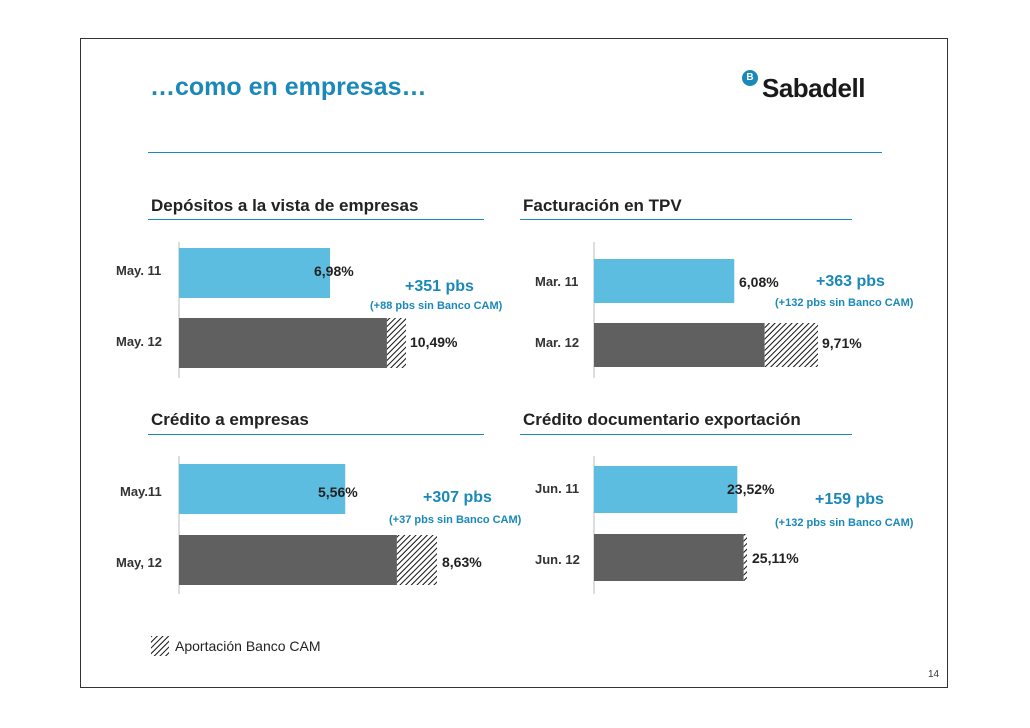 The height and width of the screenshot is (728, 1030). What do you see at coordinates (813, 88) in the screenshot?
I see `logo-name: Sabadell` at bounding box center [813, 88].